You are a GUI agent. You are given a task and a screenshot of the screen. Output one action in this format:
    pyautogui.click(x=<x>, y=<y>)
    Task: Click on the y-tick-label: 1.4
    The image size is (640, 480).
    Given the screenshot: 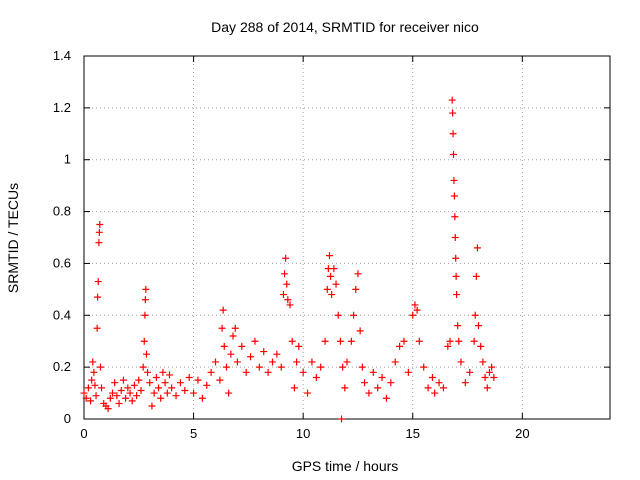 What is the action you would take?
    pyautogui.click(x=62, y=55)
    